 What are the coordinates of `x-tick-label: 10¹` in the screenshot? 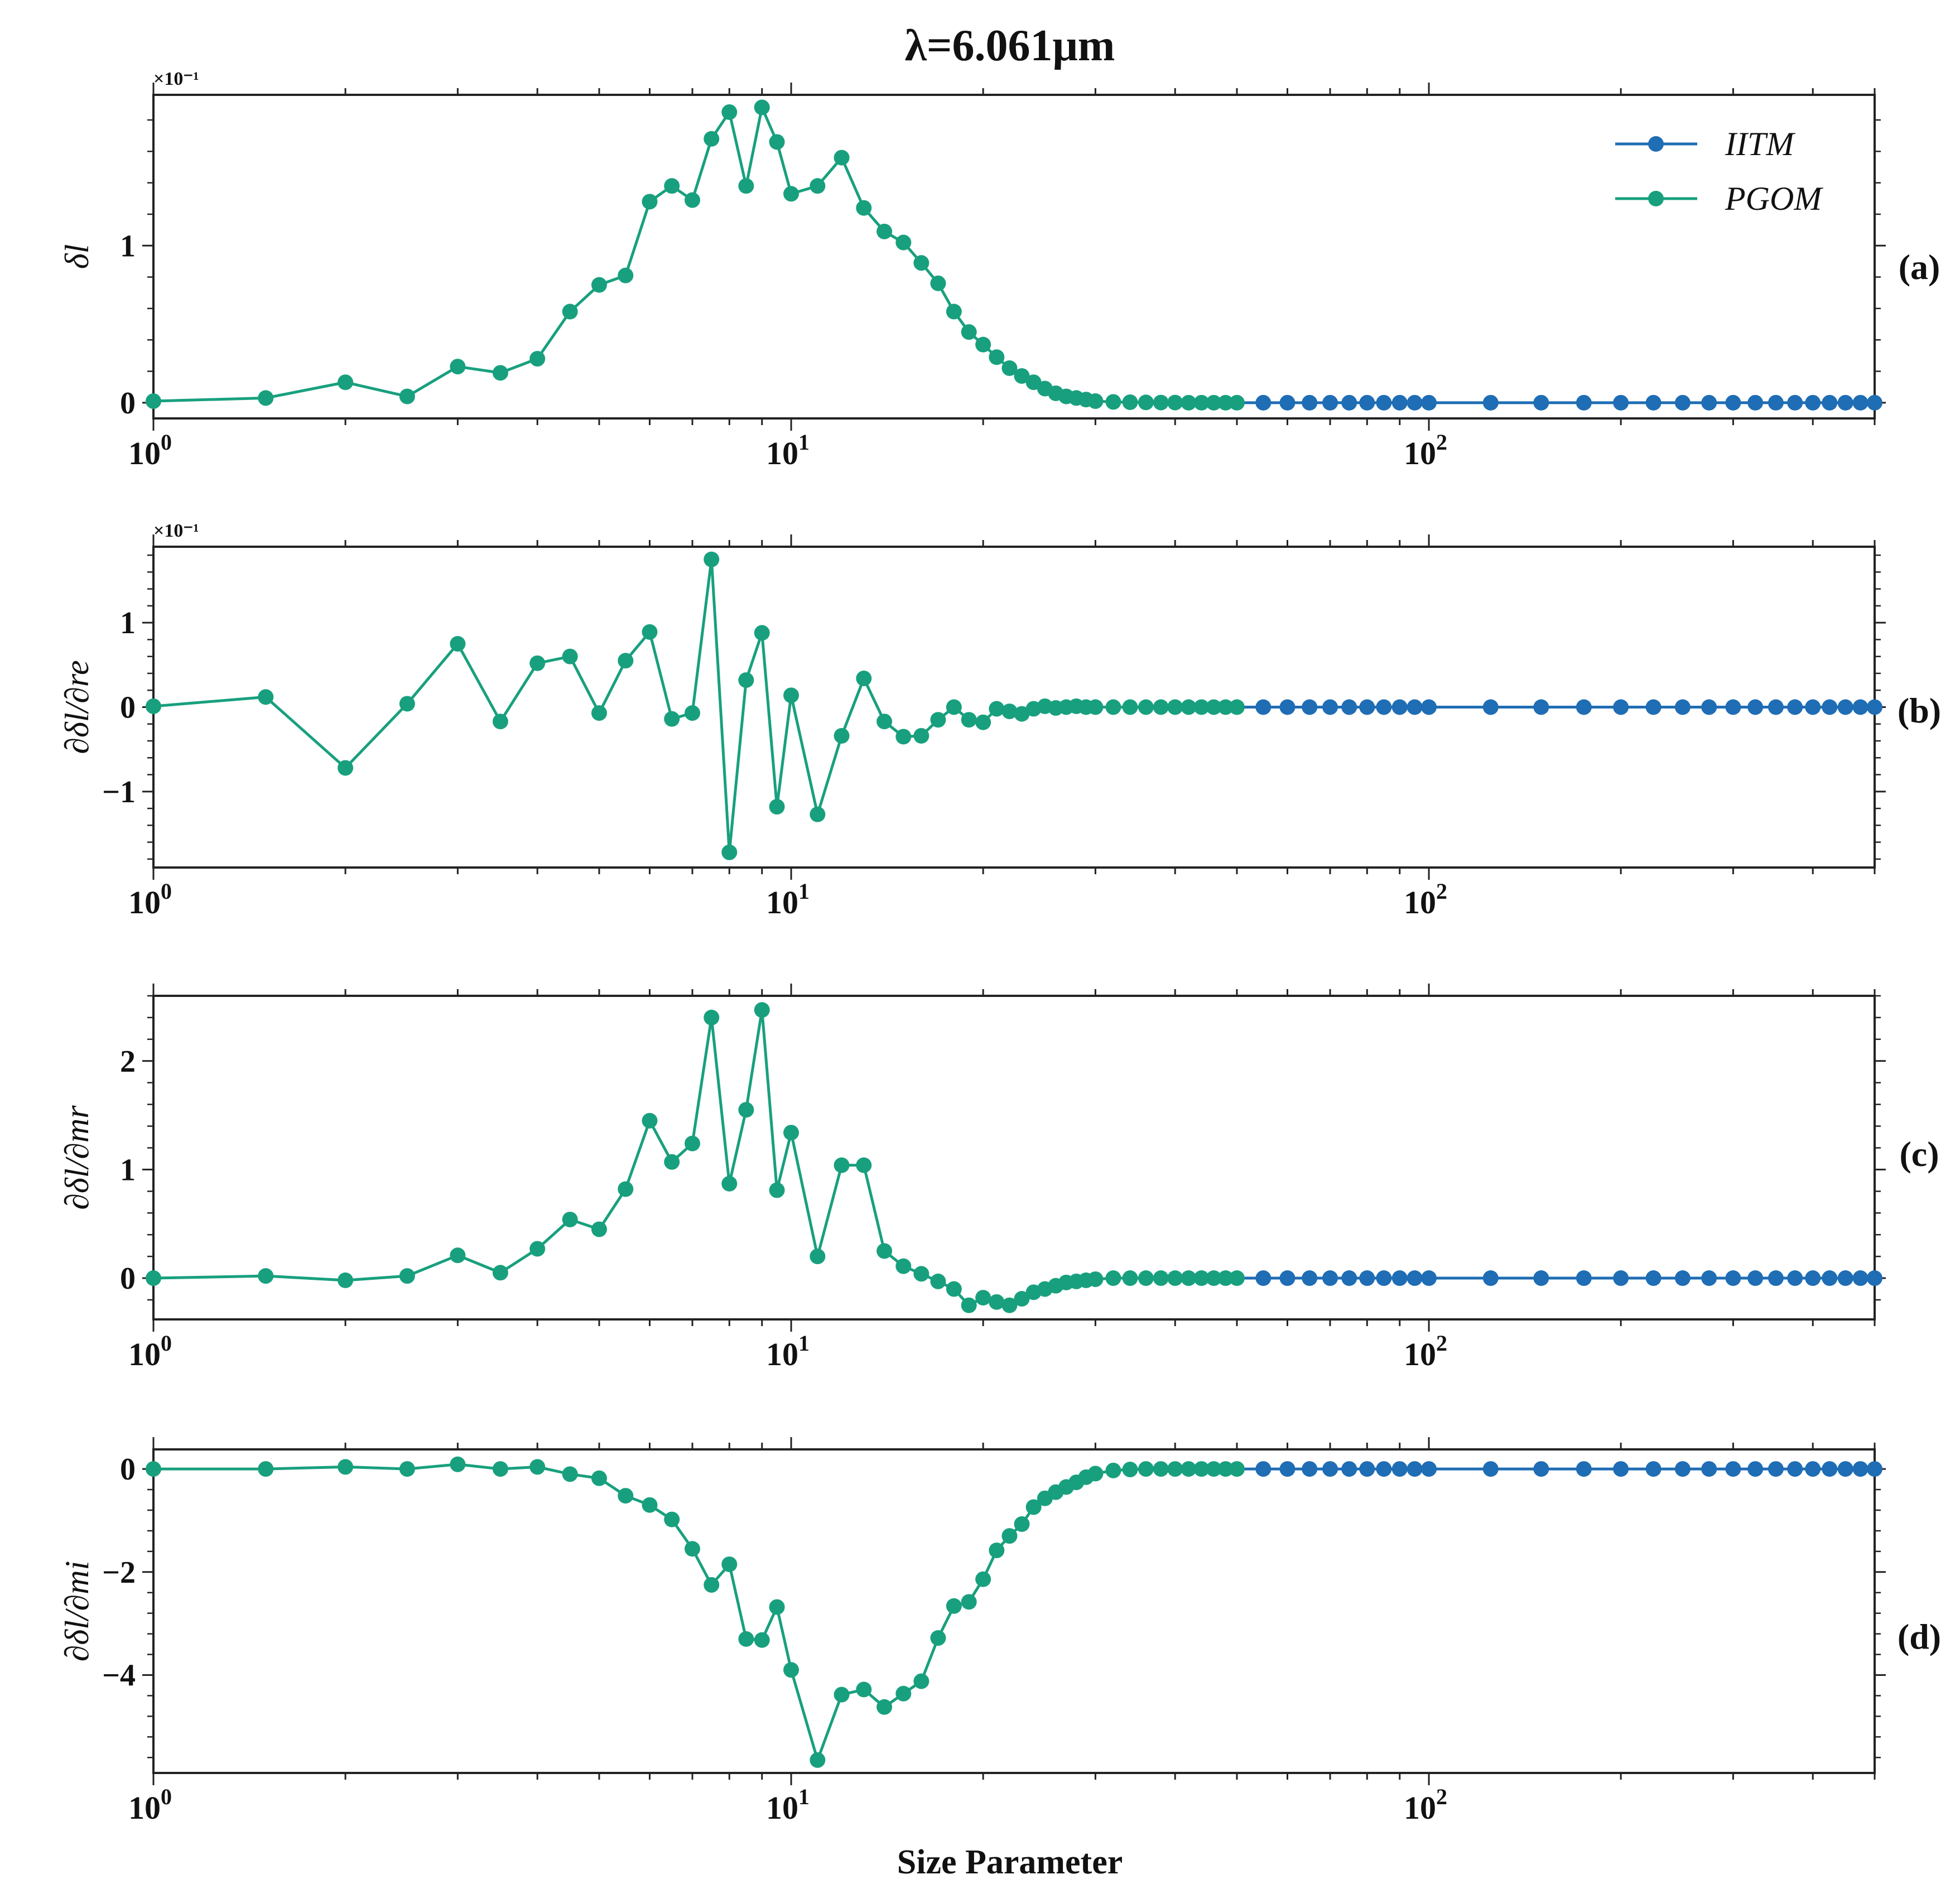 It's located at (788, 1805).